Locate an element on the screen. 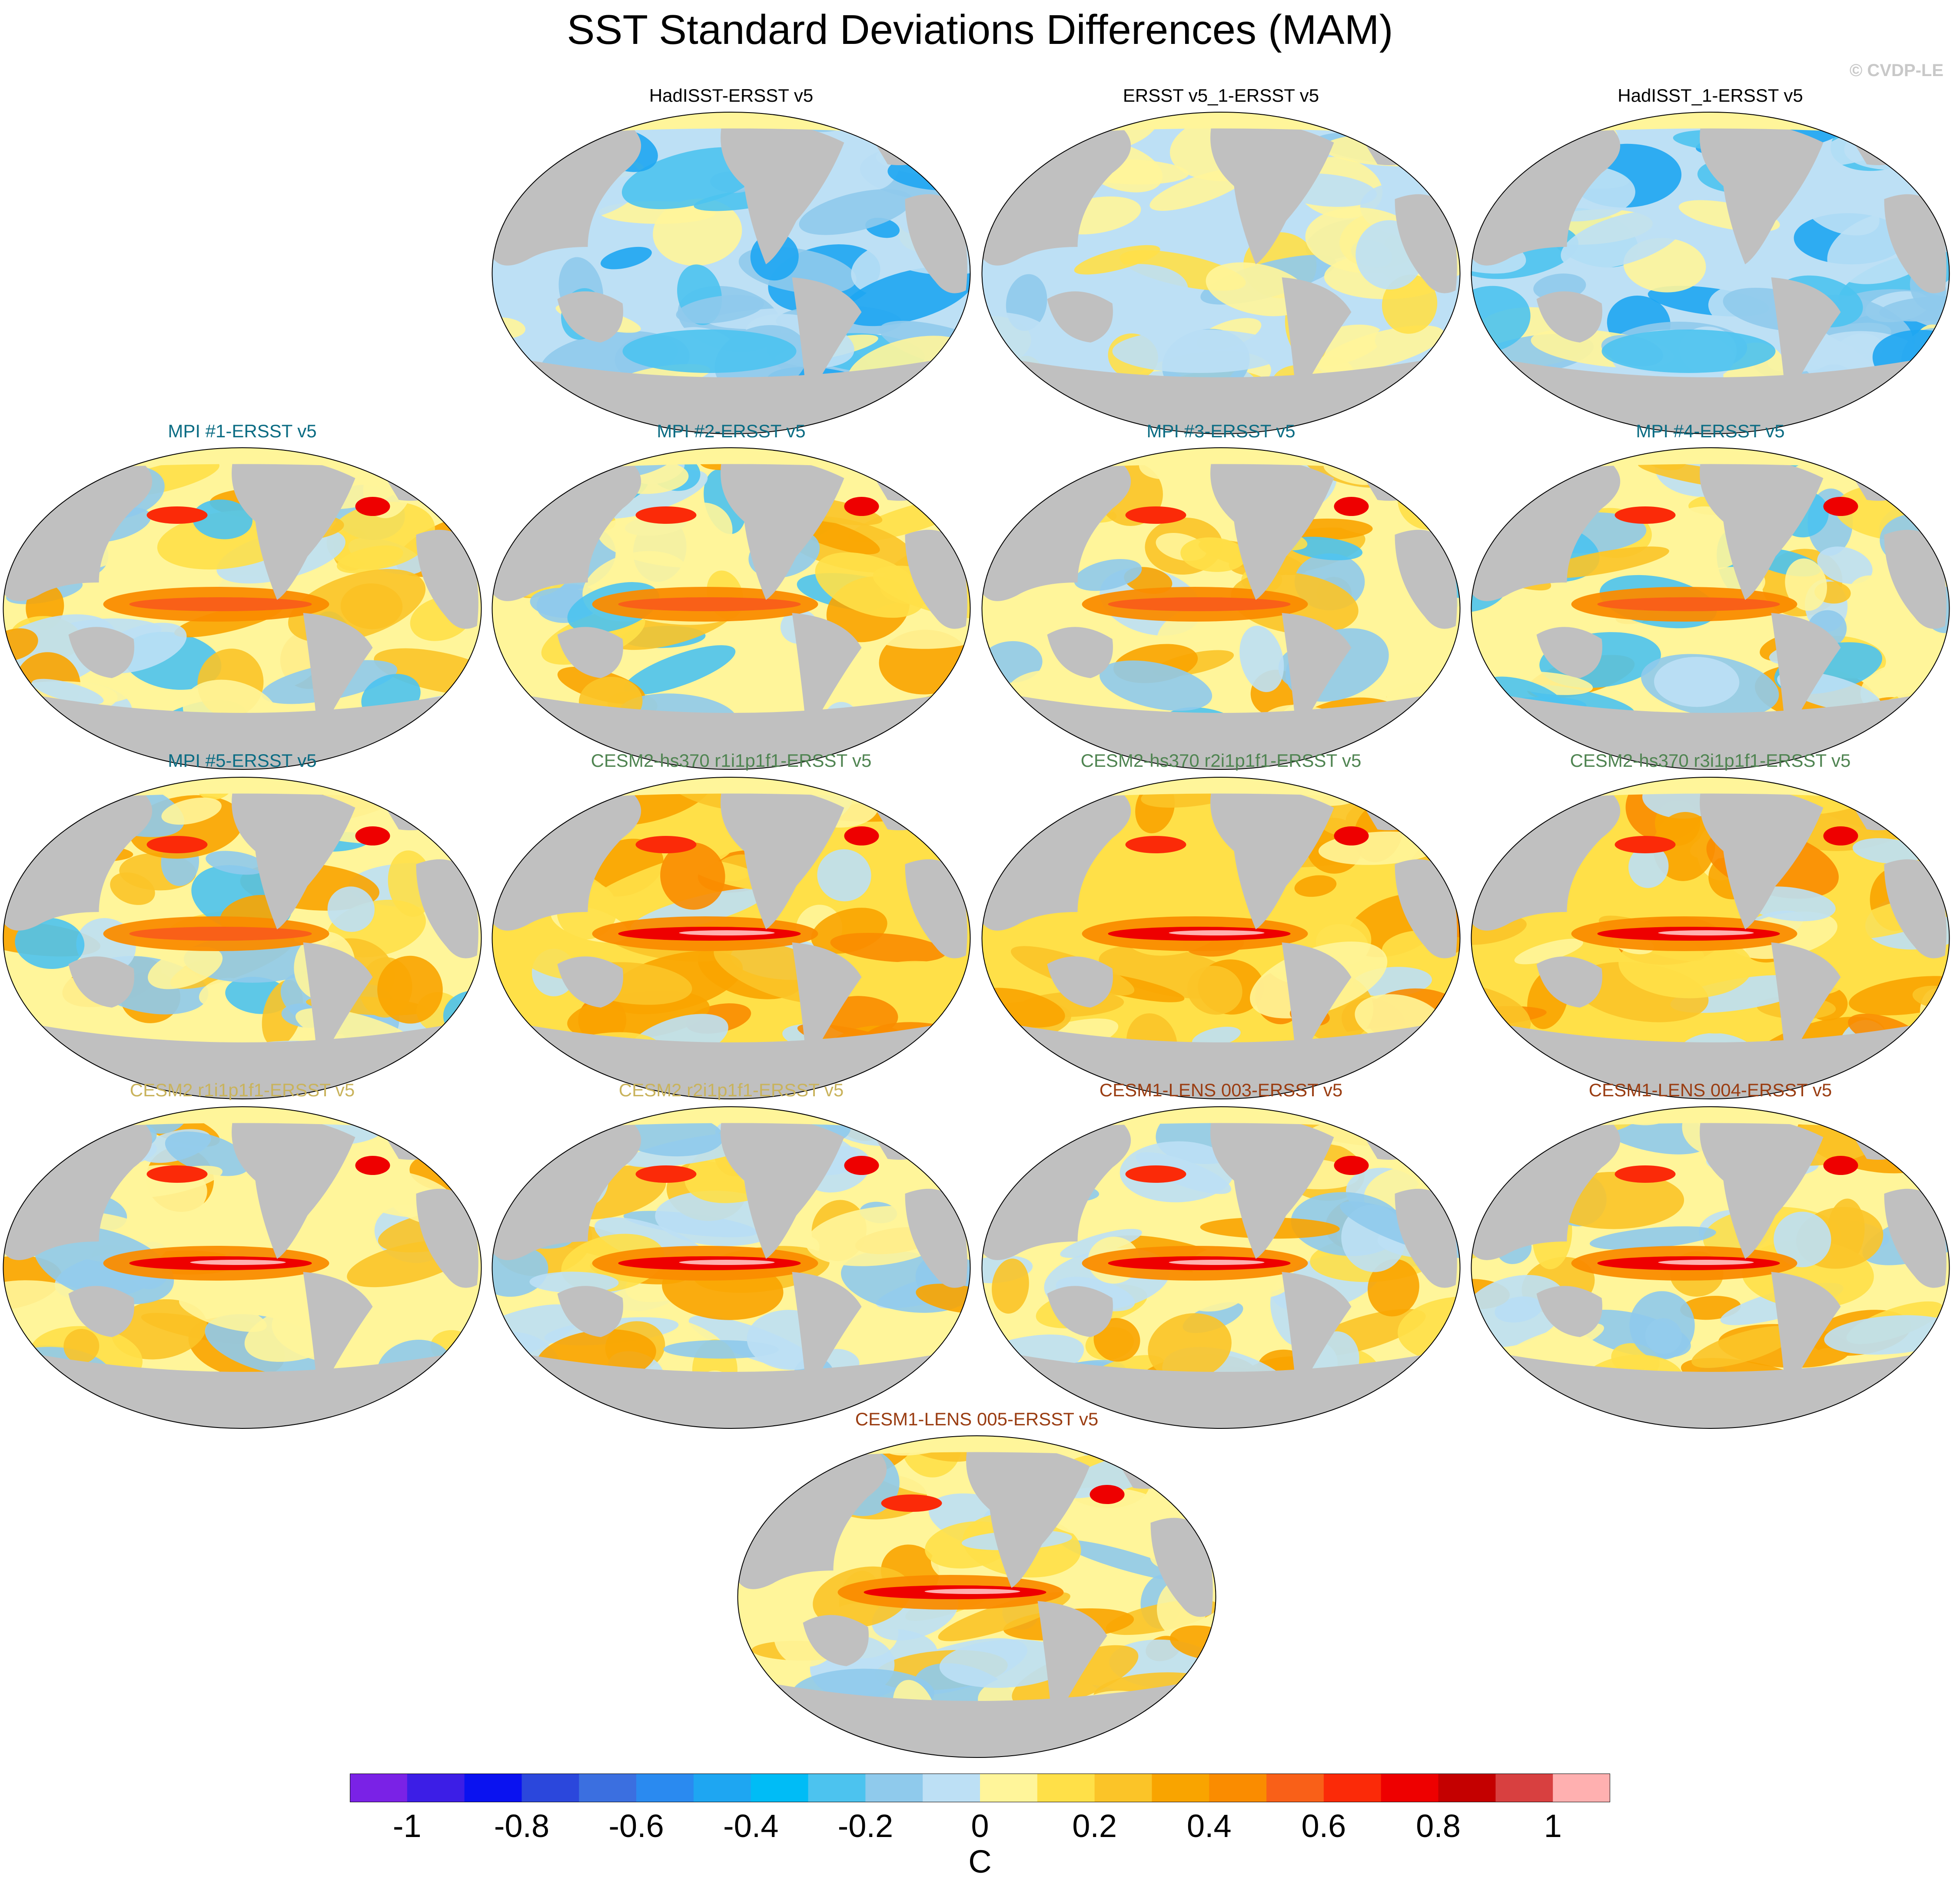  colorbar-tick-label: 0.8 is located at coordinates (1438, 1826).